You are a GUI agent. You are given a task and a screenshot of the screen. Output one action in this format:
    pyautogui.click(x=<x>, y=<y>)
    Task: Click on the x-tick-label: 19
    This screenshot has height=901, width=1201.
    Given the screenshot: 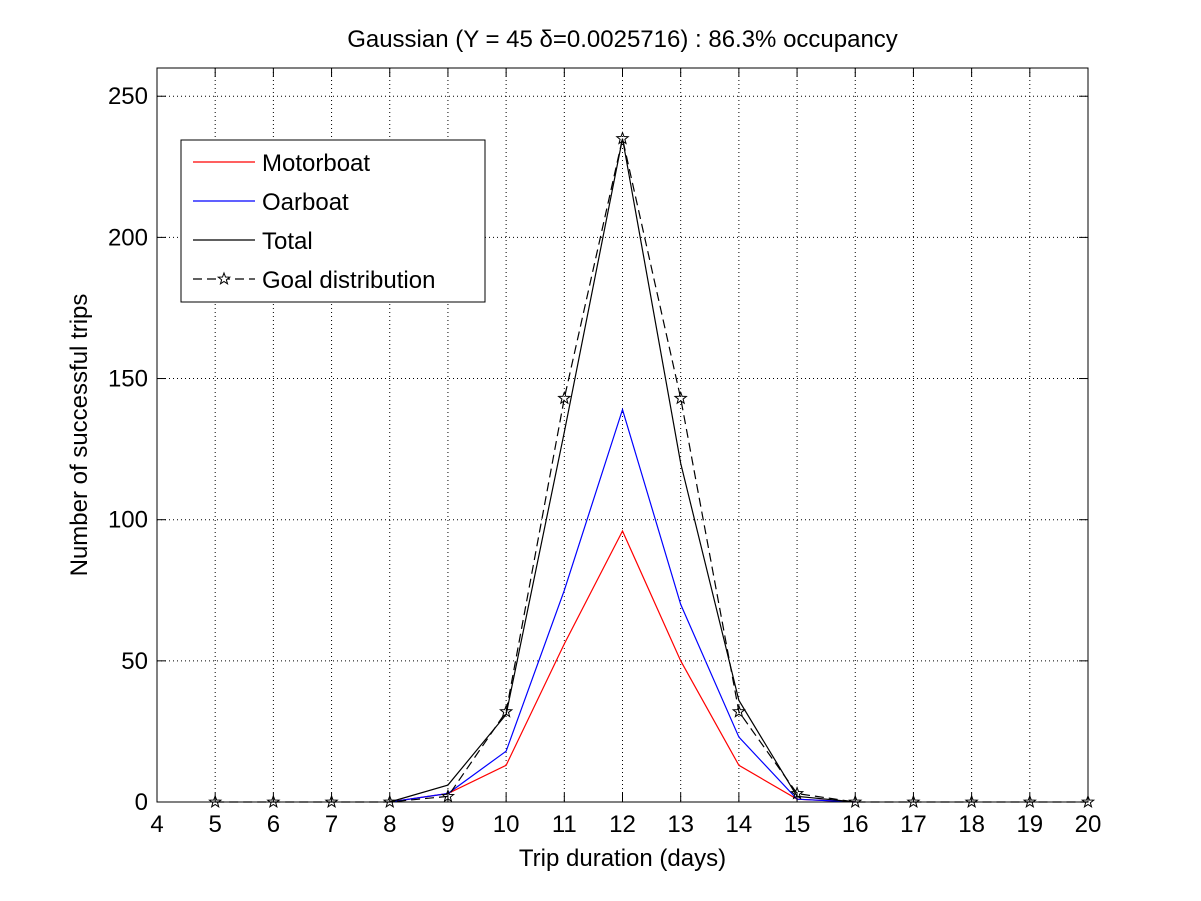 What is the action you would take?
    pyautogui.click(x=1029, y=824)
    